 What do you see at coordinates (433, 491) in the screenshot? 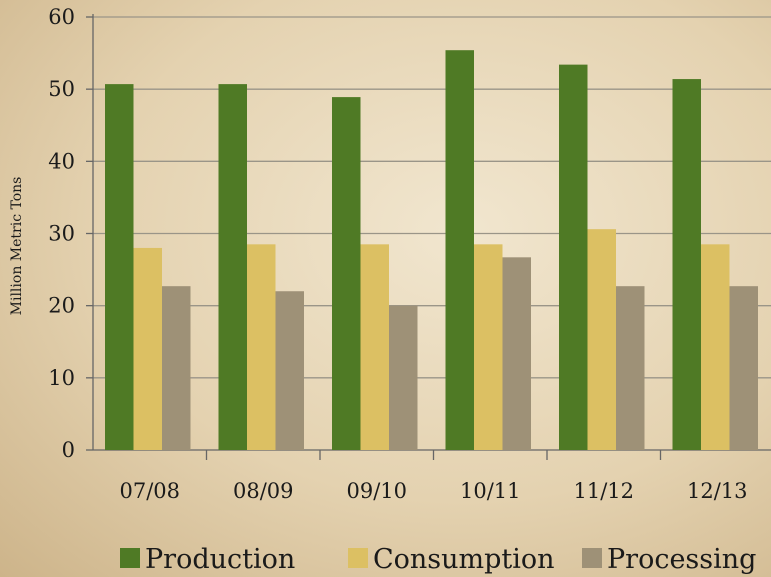
I see `x-tick-labels: 07/08 08/09 09/10 10/11 11/12 12/13` at bounding box center [433, 491].